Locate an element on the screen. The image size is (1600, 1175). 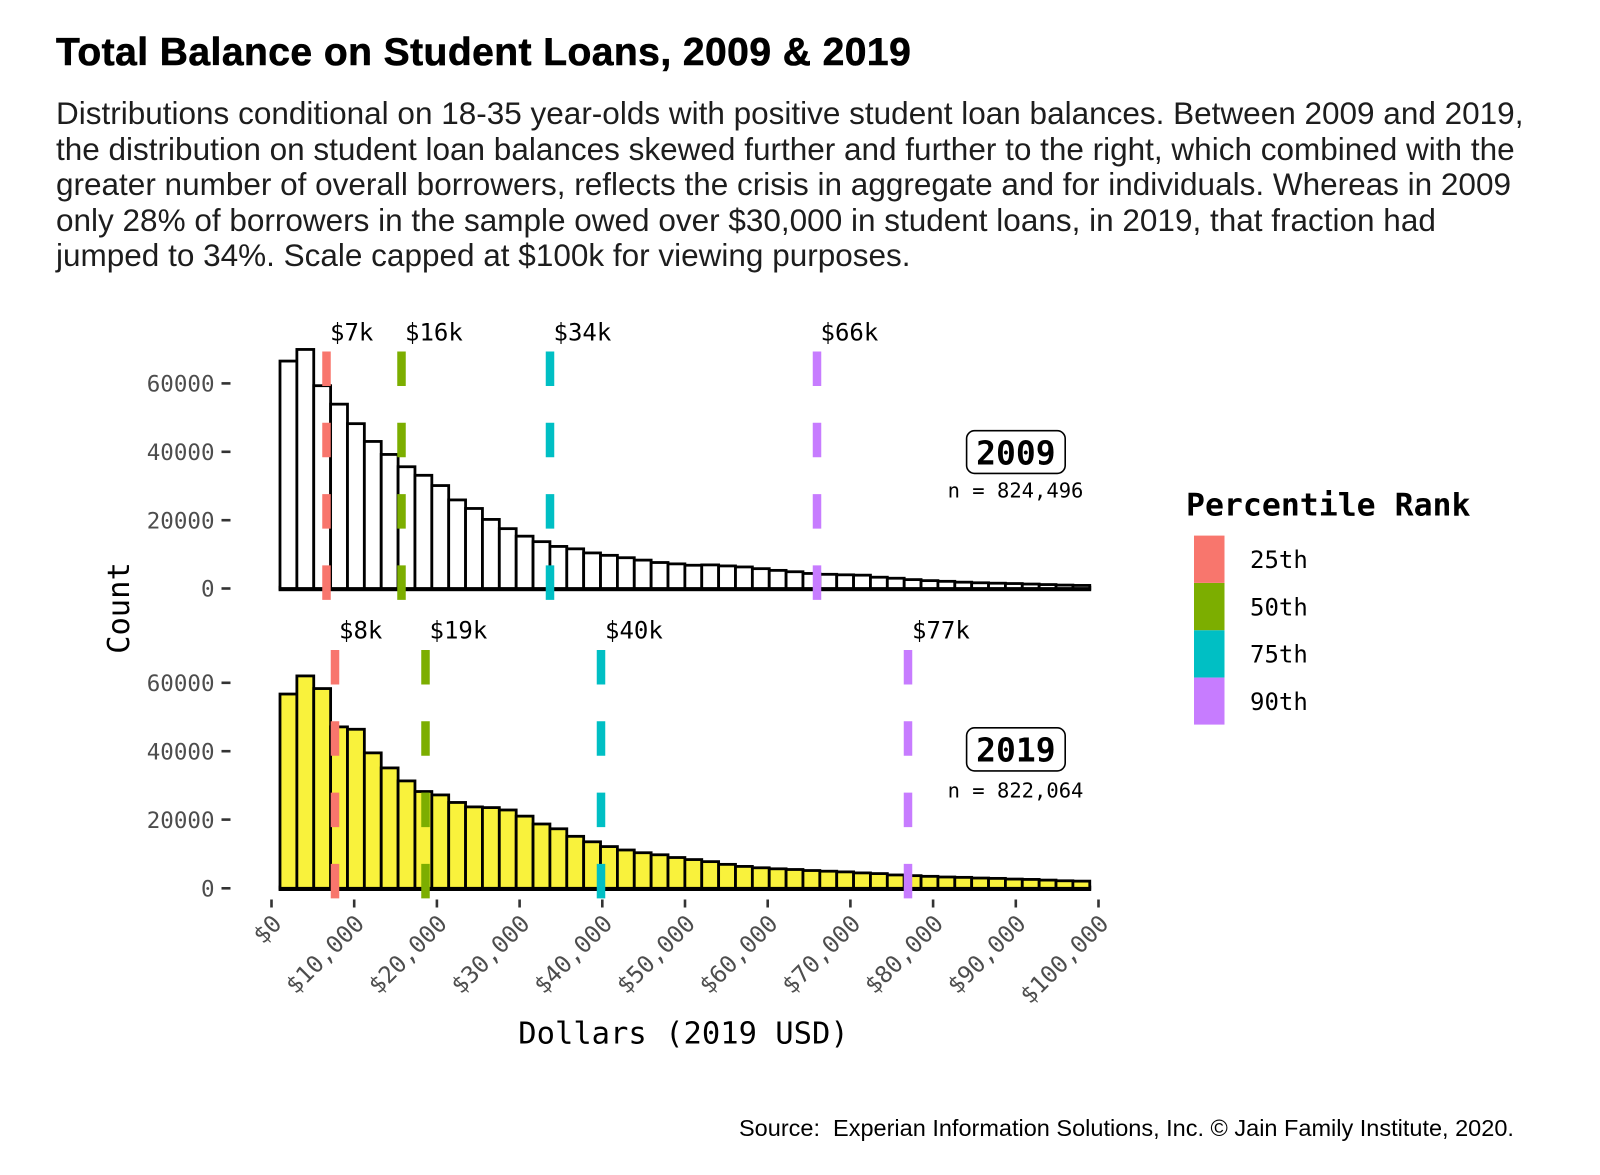
svg-text: Dollars (2019 USD) is located at coordinates (683, 1034).